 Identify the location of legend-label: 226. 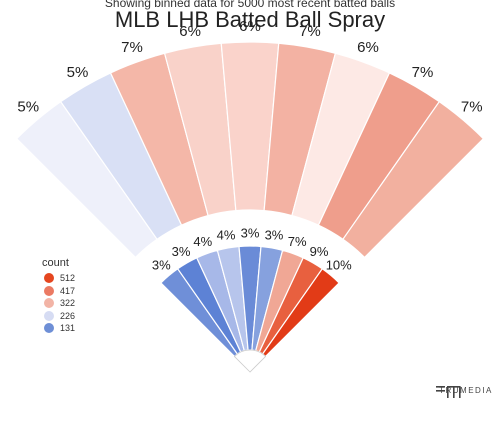
(68, 315).